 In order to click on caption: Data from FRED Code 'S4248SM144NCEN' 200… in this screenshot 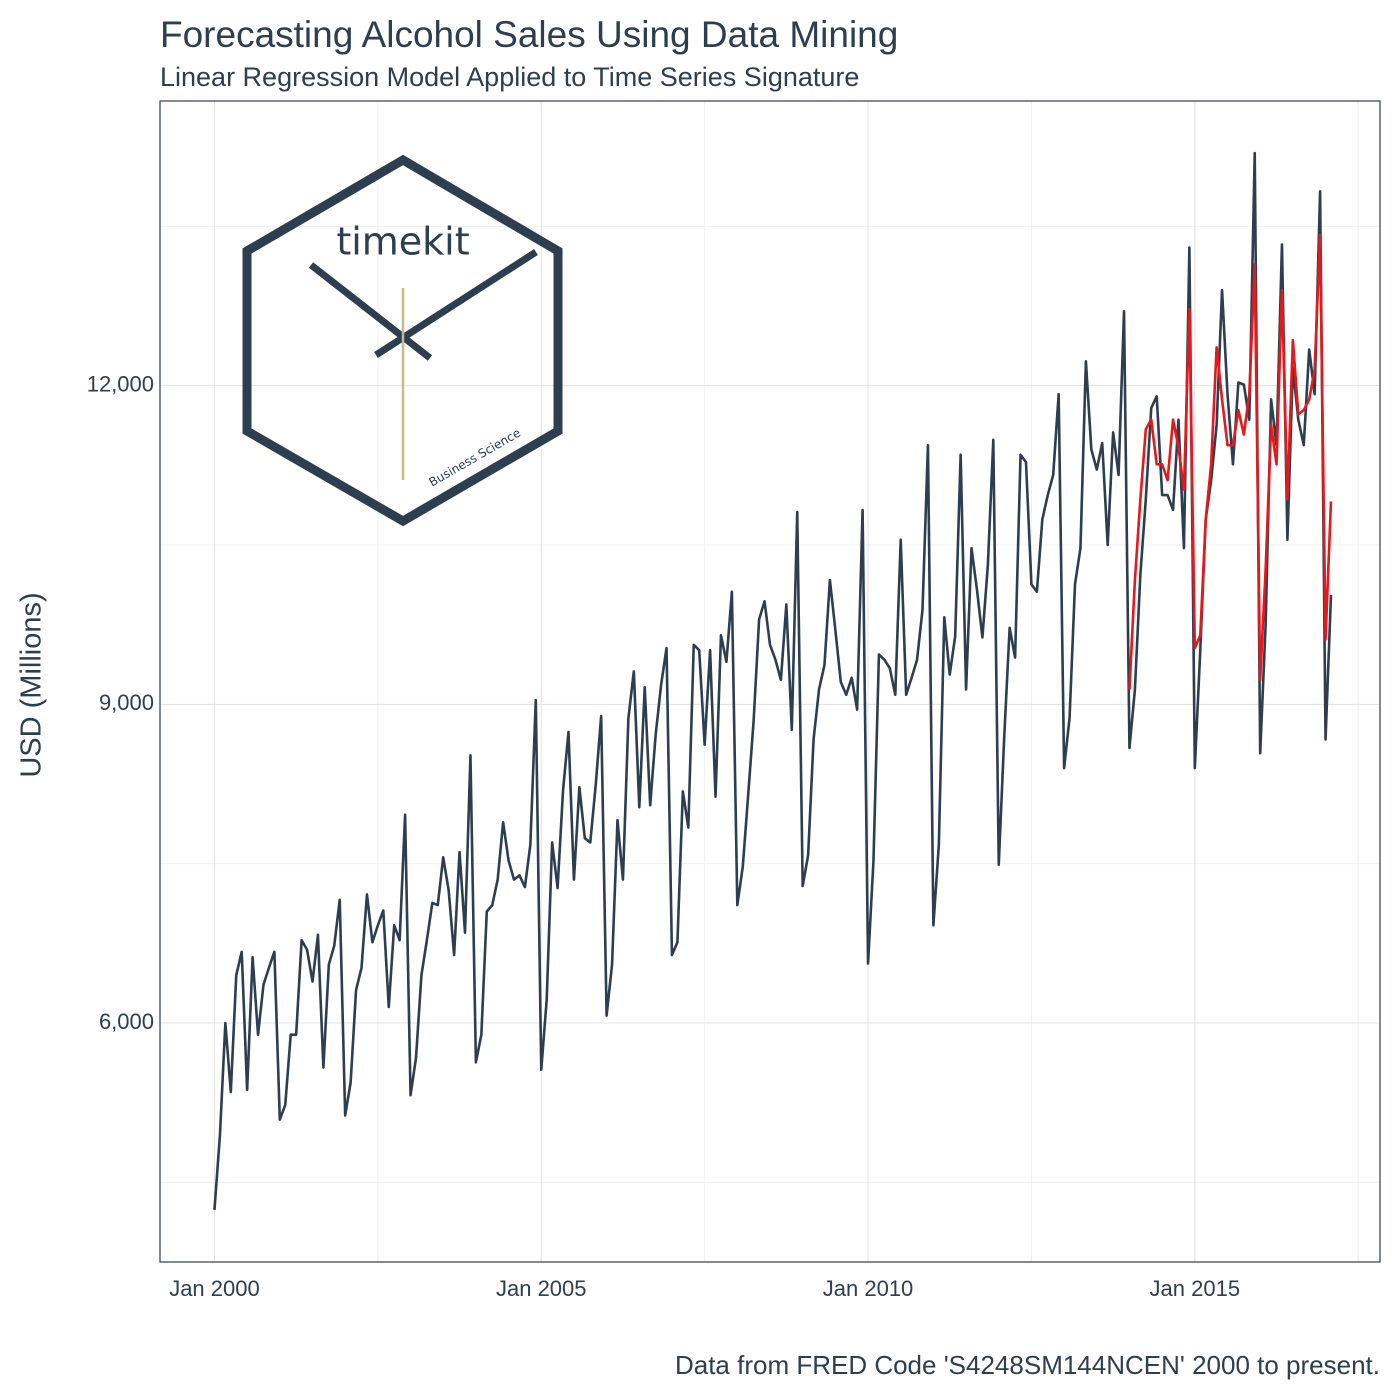, I will do `click(1027, 1365)`.